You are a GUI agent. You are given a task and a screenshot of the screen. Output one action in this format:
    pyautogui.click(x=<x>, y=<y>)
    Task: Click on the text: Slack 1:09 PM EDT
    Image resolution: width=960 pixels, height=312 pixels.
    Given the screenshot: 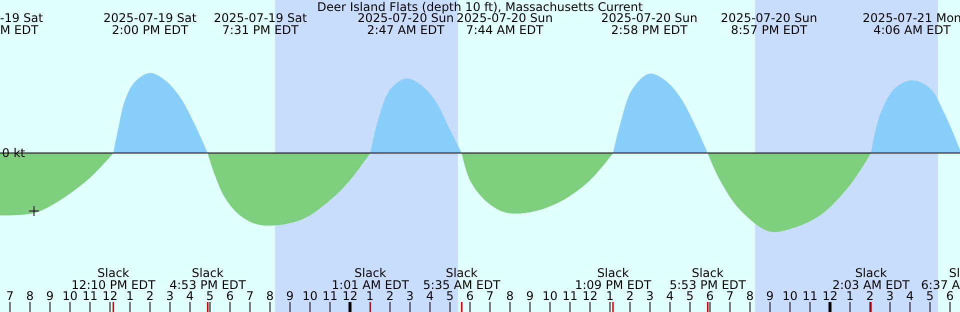 What is the action you would take?
    pyautogui.click(x=613, y=279)
    